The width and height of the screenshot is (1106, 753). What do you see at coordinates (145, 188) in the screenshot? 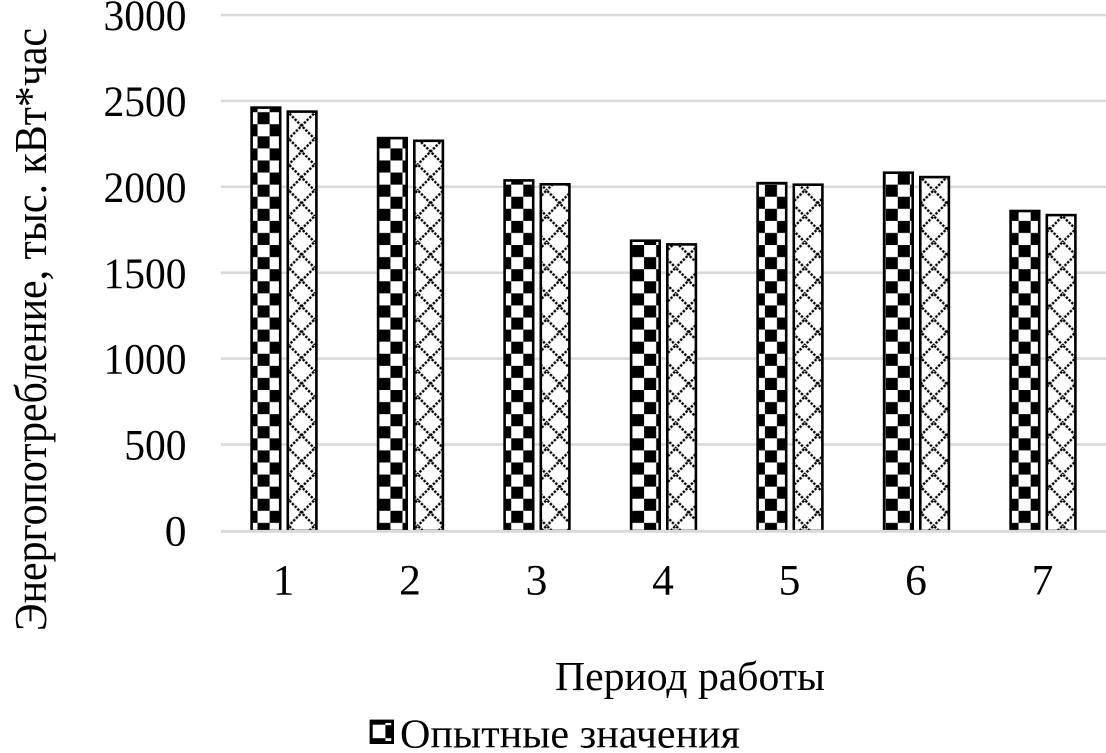
I see `svg-text: 2000` at bounding box center [145, 188].